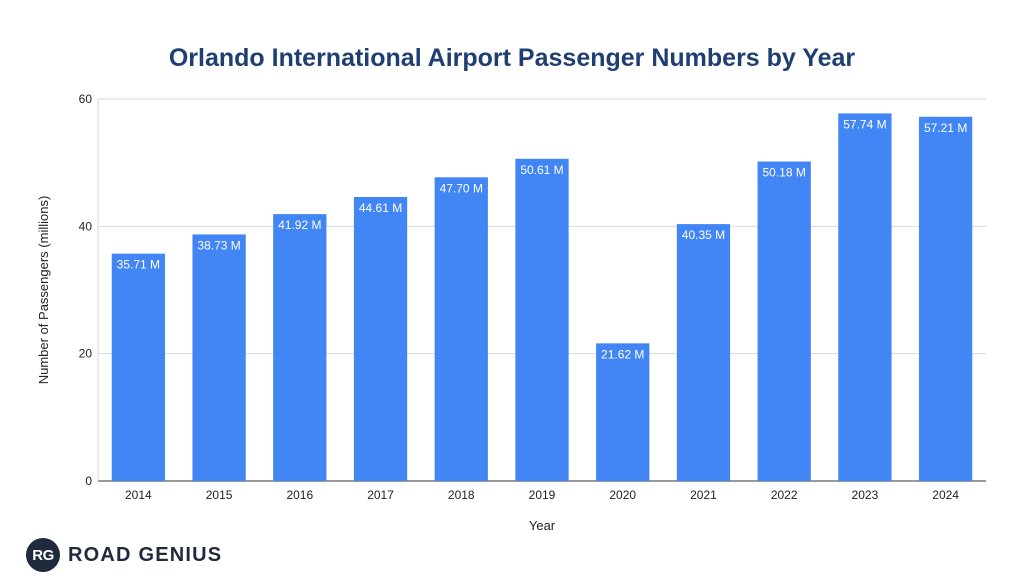 Image resolution: width=1024 pixels, height=582 pixels. Describe the element at coordinates (43, 555) in the screenshot. I see `logo-badge: RG` at that location.